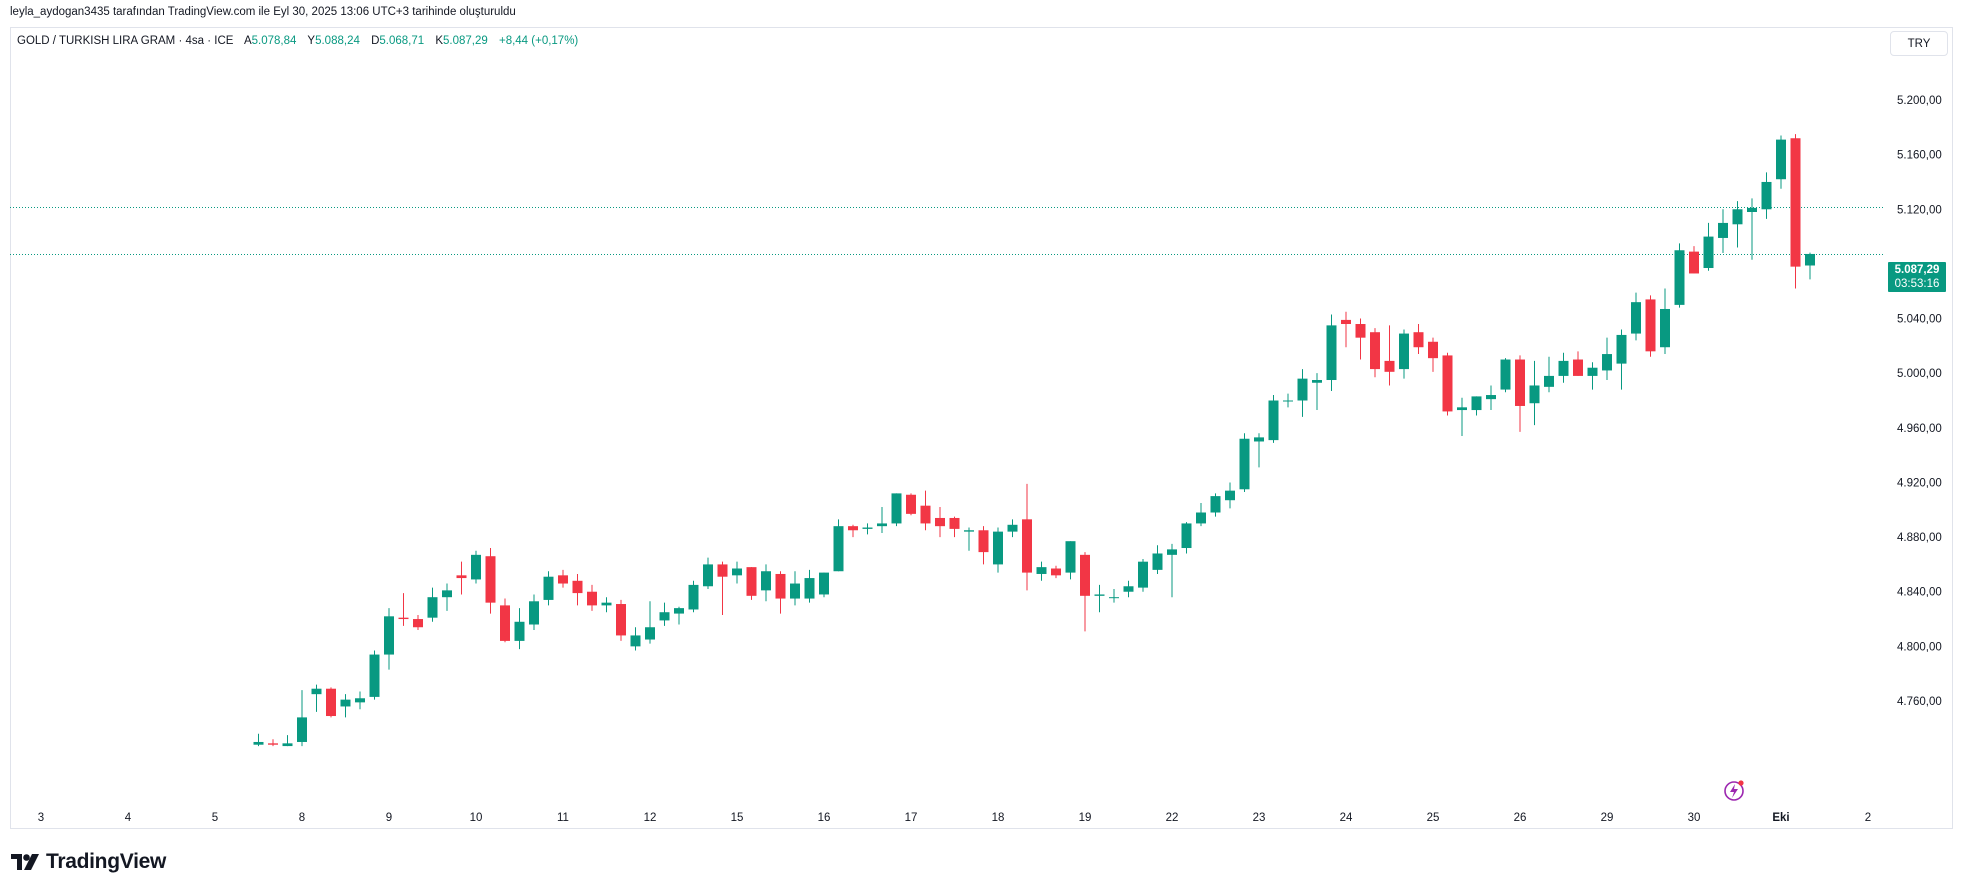 The image size is (1963, 891). I want to click on x-tick-label: 12, so click(650, 818).